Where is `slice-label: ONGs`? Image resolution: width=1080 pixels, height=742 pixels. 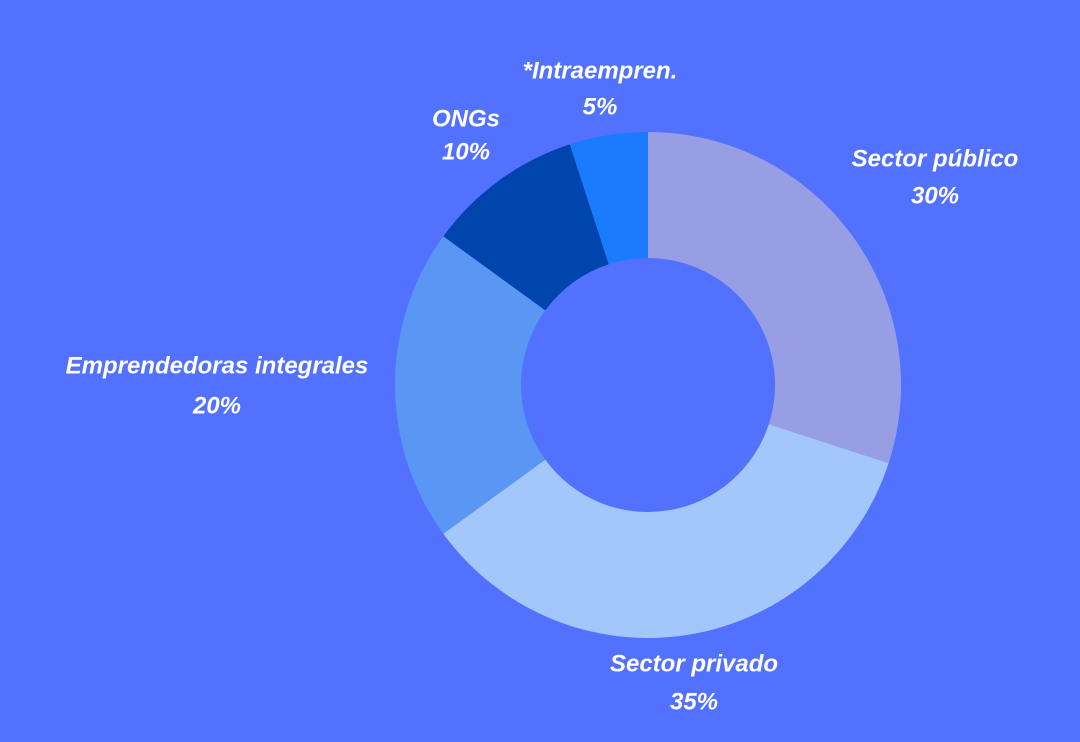
slice-label: ONGs is located at coordinates (466, 118).